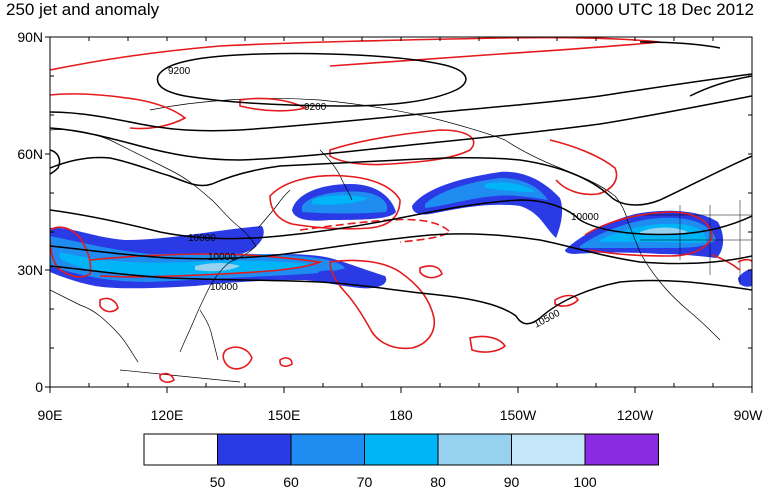 Image resolution: width=768 pixels, height=488 pixels. I want to click on plot-title: 250 jet and anomaly, so click(83, 9).